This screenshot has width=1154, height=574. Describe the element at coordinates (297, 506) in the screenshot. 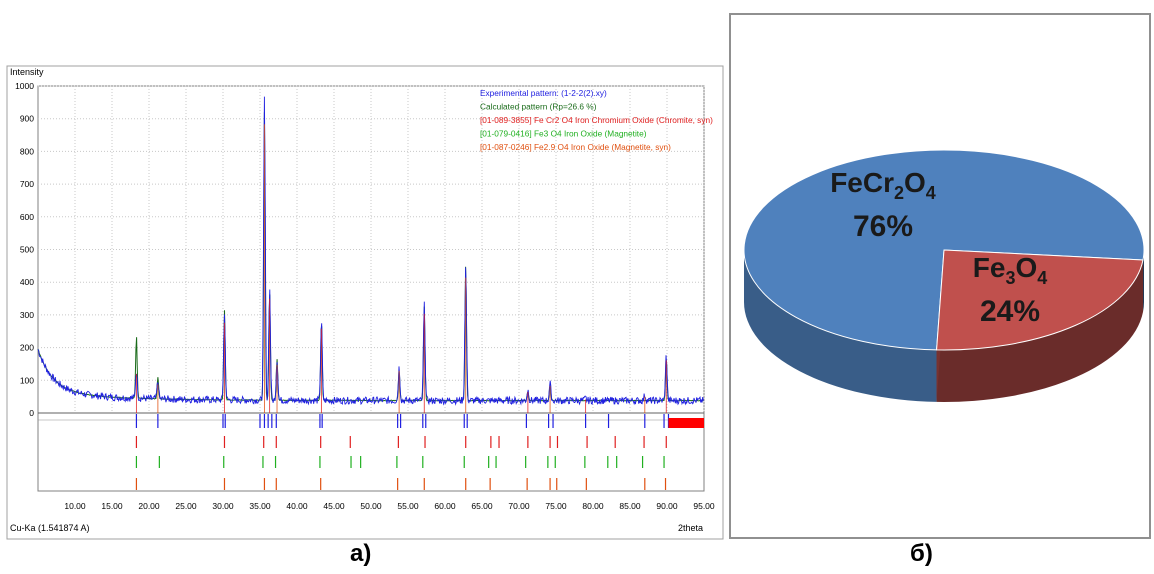

I see `x-tick-label: 40.00` at that location.